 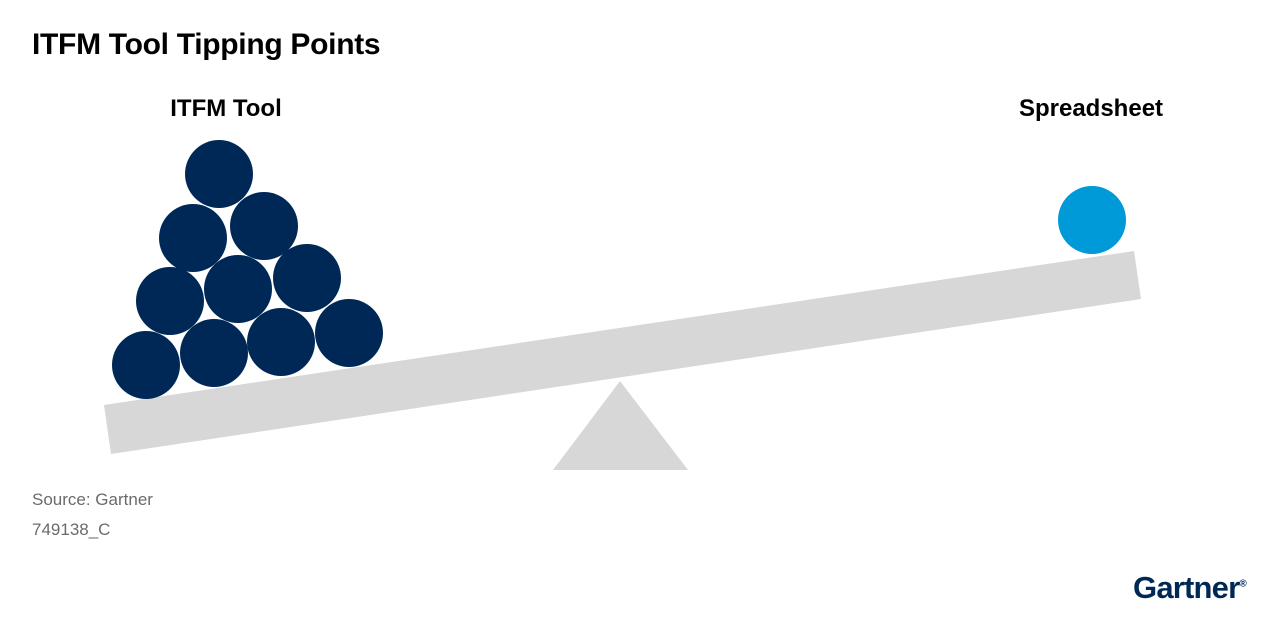 I want to click on registered-mark: ®, so click(x=1243, y=584).